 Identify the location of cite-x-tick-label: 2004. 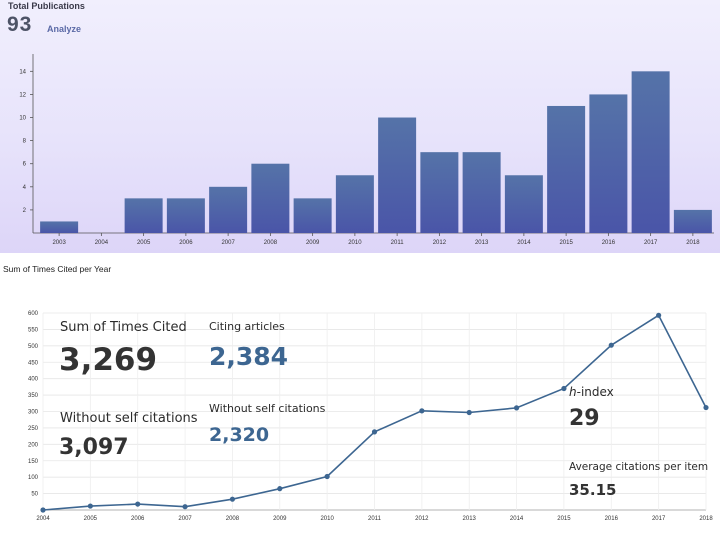
(43, 519).